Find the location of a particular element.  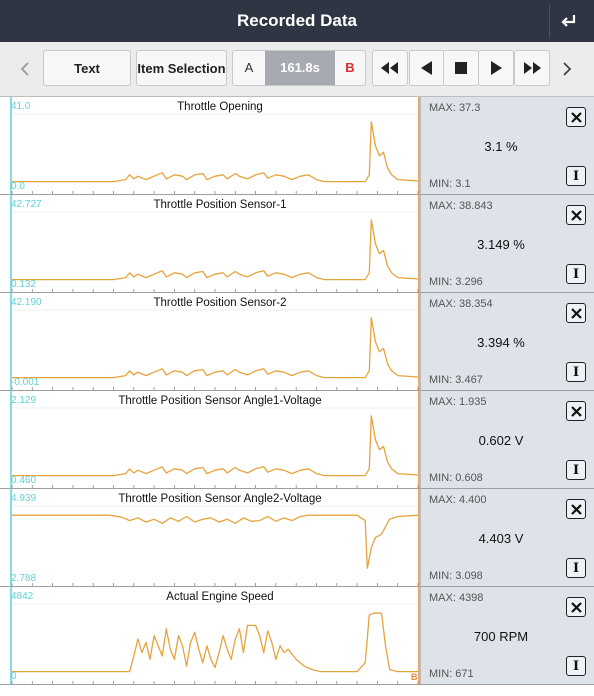

next-page-button is located at coordinates (567, 69).